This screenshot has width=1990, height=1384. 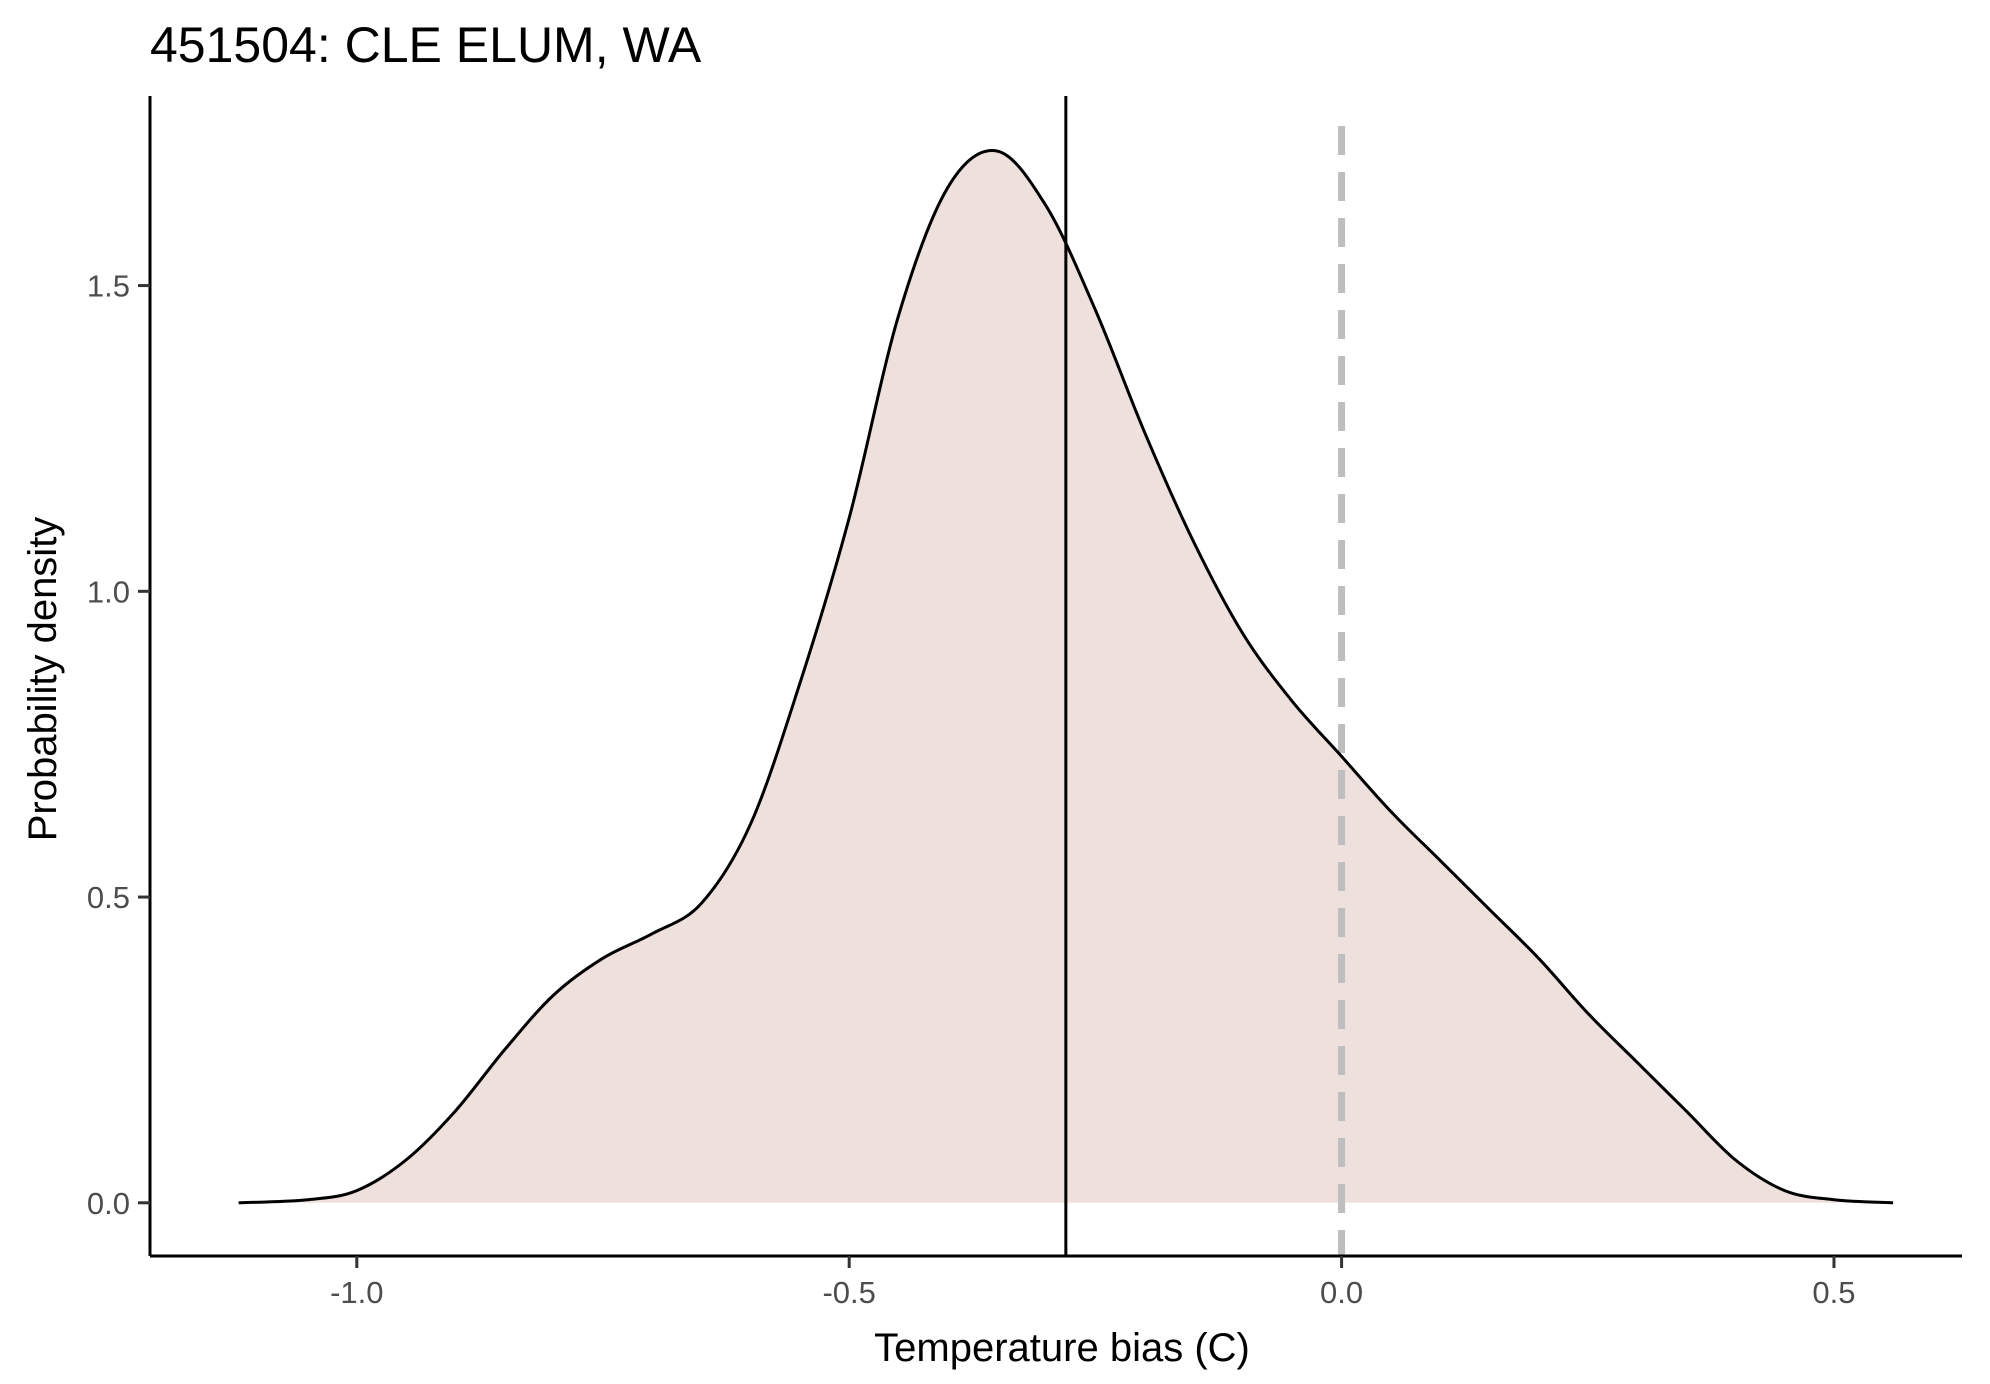 What do you see at coordinates (1341, 1292) in the screenshot?
I see `x-tick-label: 0.0` at bounding box center [1341, 1292].